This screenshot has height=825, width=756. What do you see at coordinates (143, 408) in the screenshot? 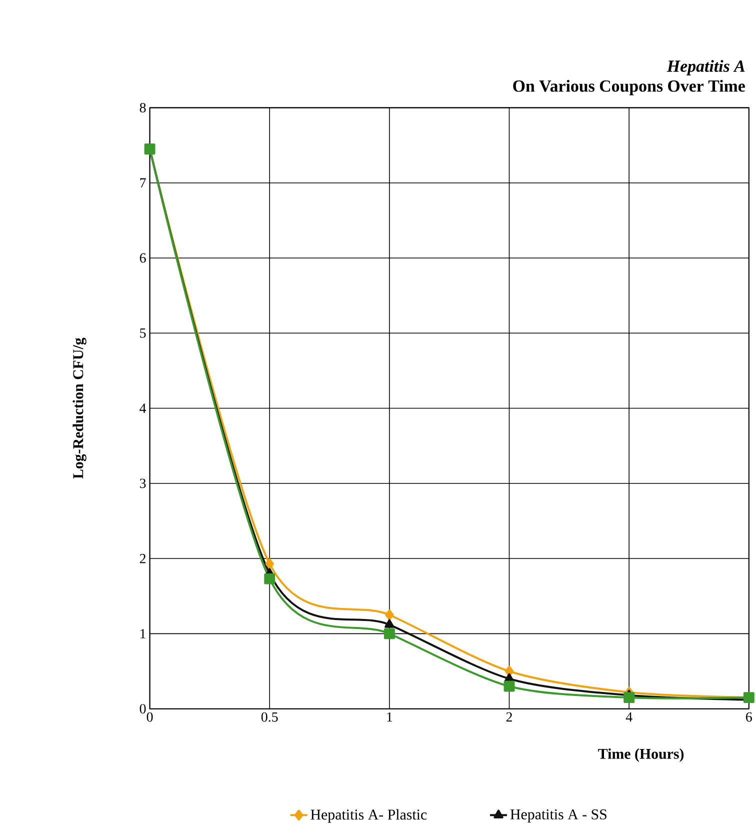
I see `y-tick-label: 4` at bounding box center [143, 408].